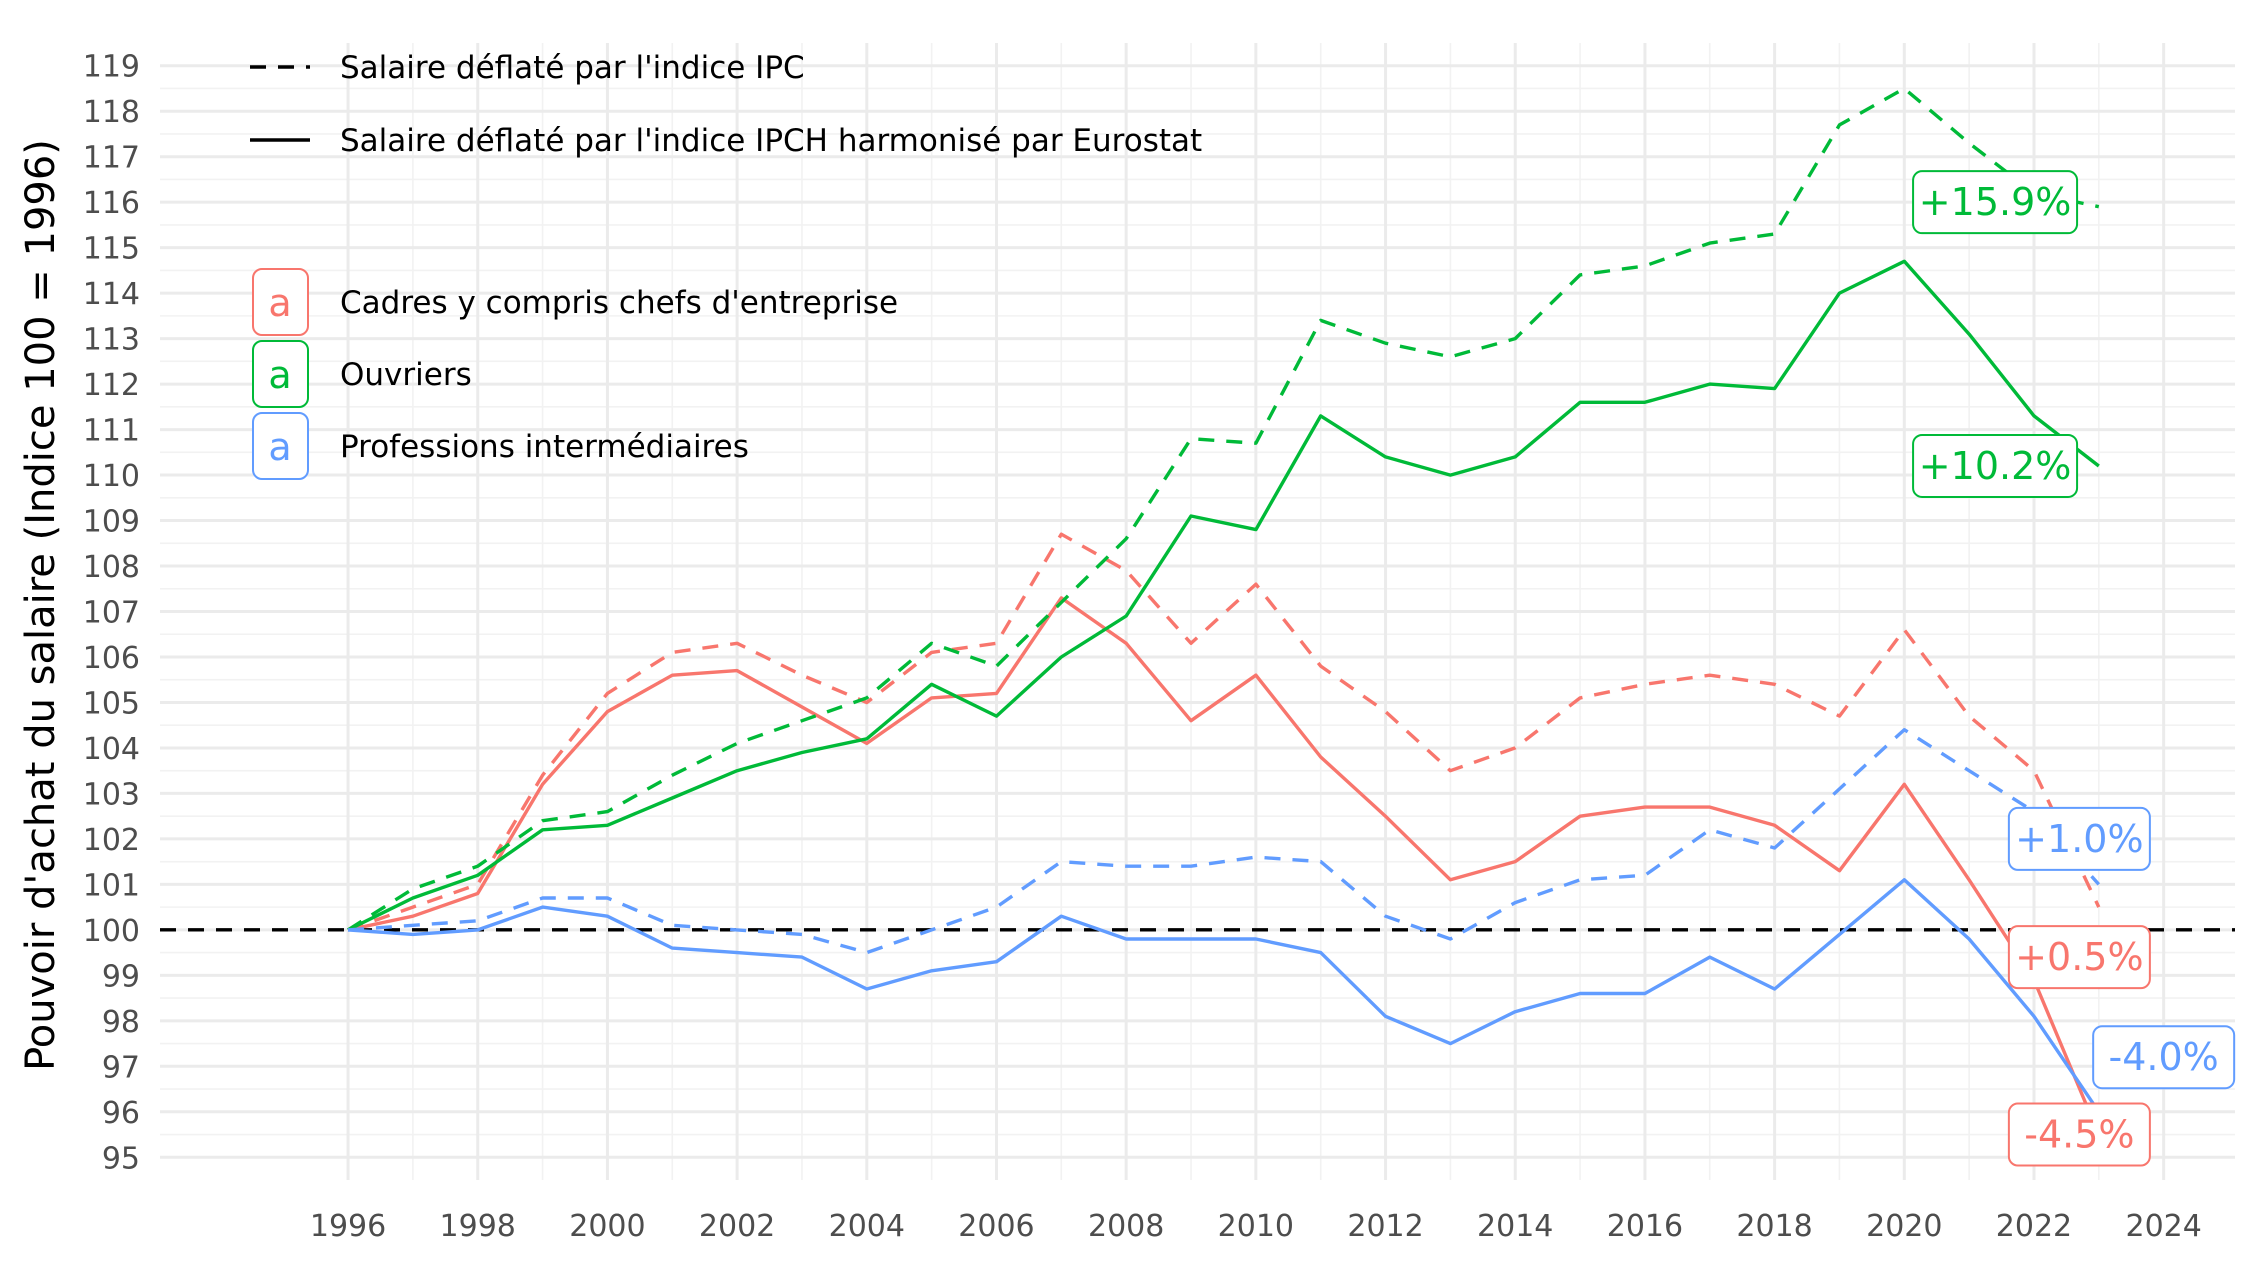 The height and width of the screenshot is (1265, 2250). What do you see at coordinates (111, 522) in the screenshot?
I see `y-tick-label: 109` at bounding box center [111, 522].